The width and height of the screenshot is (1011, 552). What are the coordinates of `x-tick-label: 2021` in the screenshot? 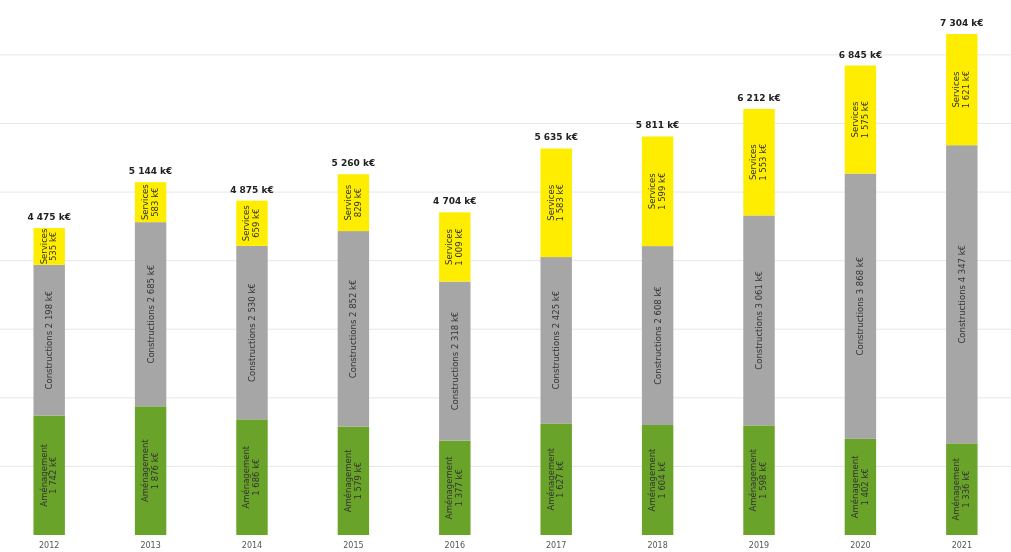 It's located at (961, 545).